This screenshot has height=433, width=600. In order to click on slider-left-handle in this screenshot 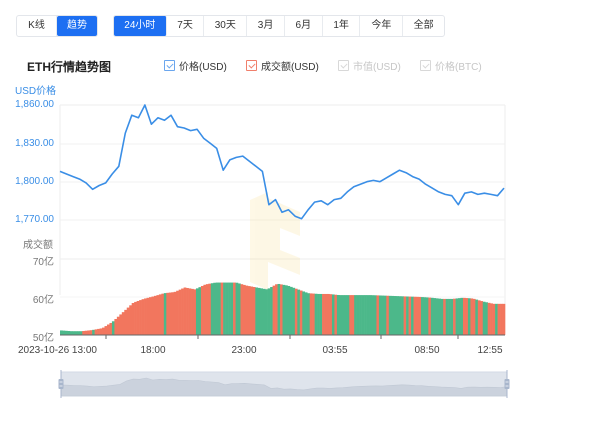, I will do `click(61, 384)`.